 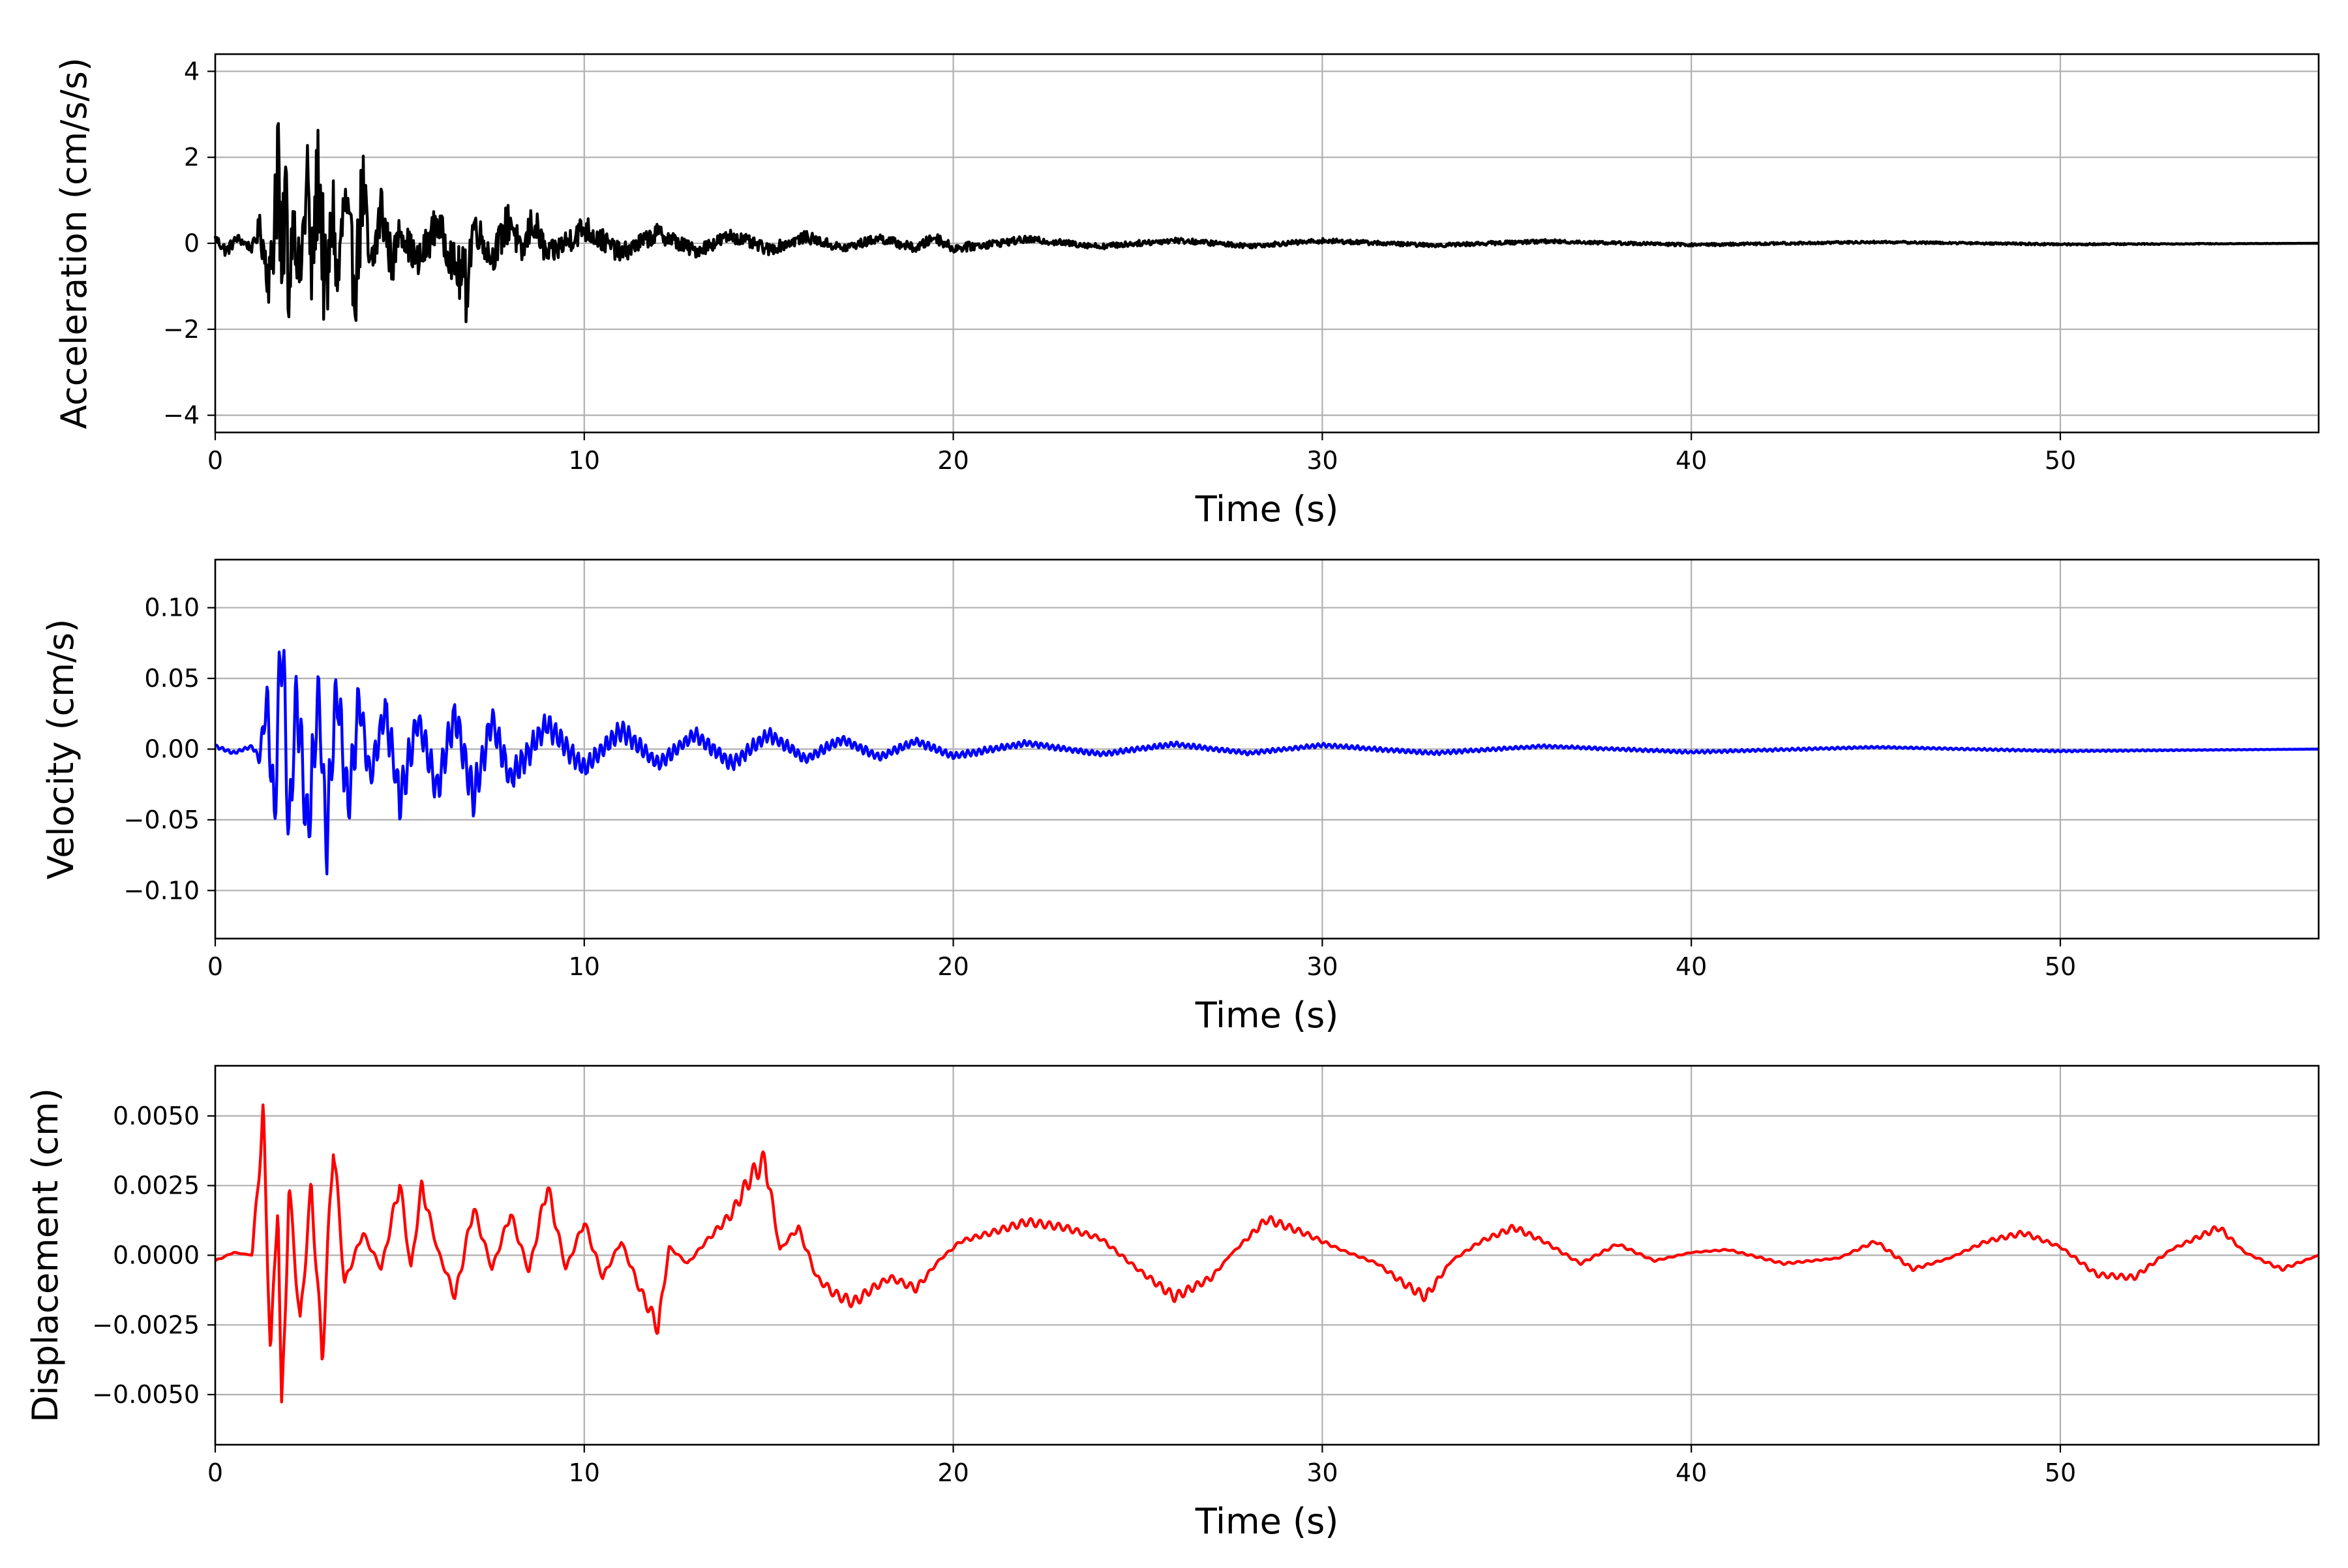 What do you see at coordinates (1266, 223) in the screenshot?
I see `acceleration-series-line` at bounding box center [1266, 223].